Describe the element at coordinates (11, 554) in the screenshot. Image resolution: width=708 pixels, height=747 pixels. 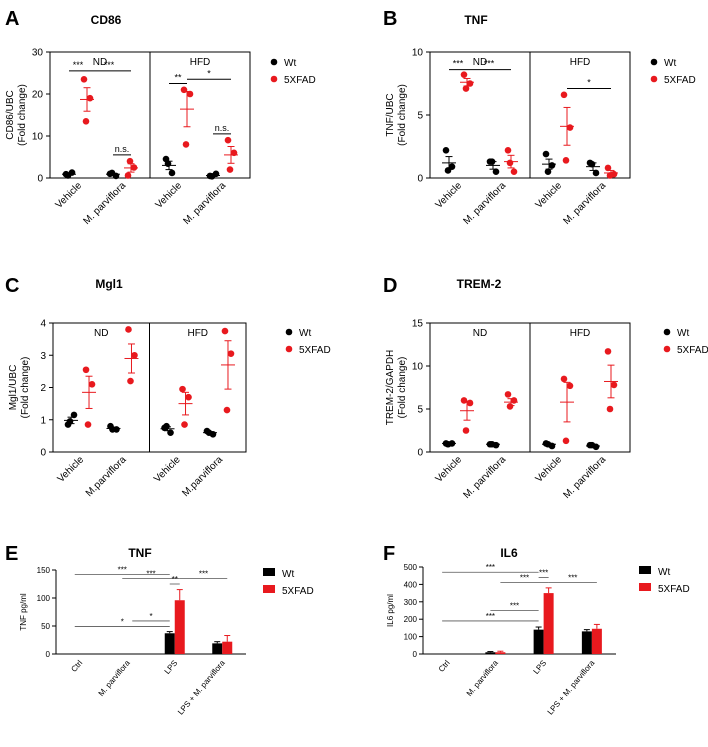
I see `panel-letter: E` at that location.